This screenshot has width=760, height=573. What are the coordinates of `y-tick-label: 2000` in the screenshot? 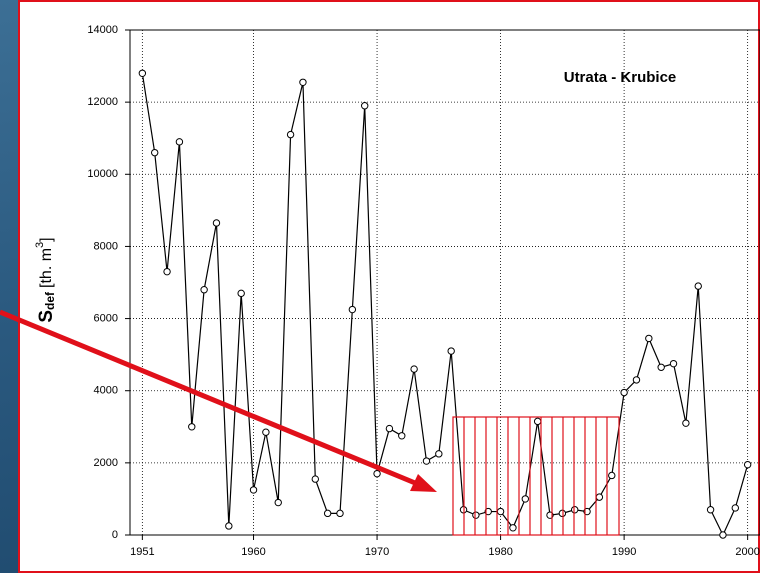 It's located at (106, 463).